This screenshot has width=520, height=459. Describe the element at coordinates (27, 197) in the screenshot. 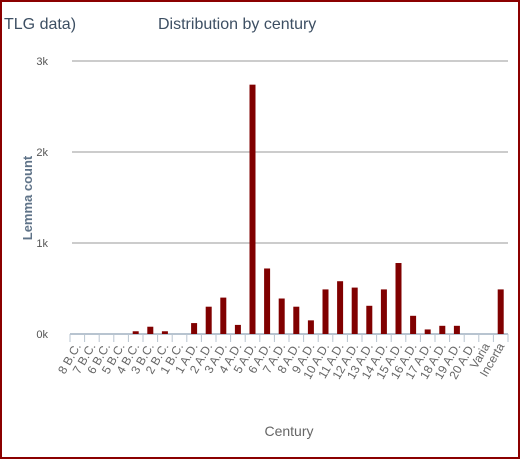

I see `y-axis-title: Lemma count` at that location.